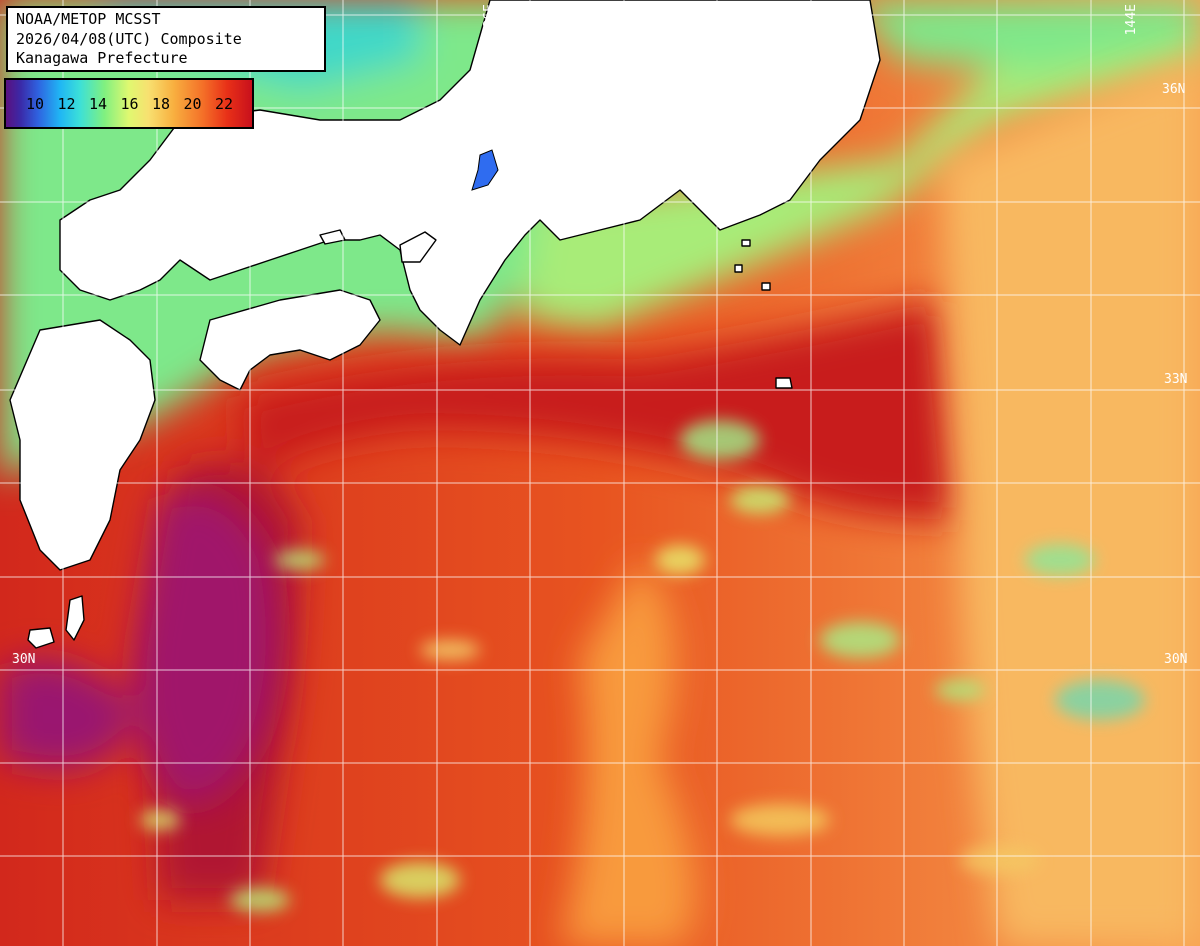 The height and width of the screenshot is (946, 1200). I want to click on legend-label: 18, so click(161, 104).